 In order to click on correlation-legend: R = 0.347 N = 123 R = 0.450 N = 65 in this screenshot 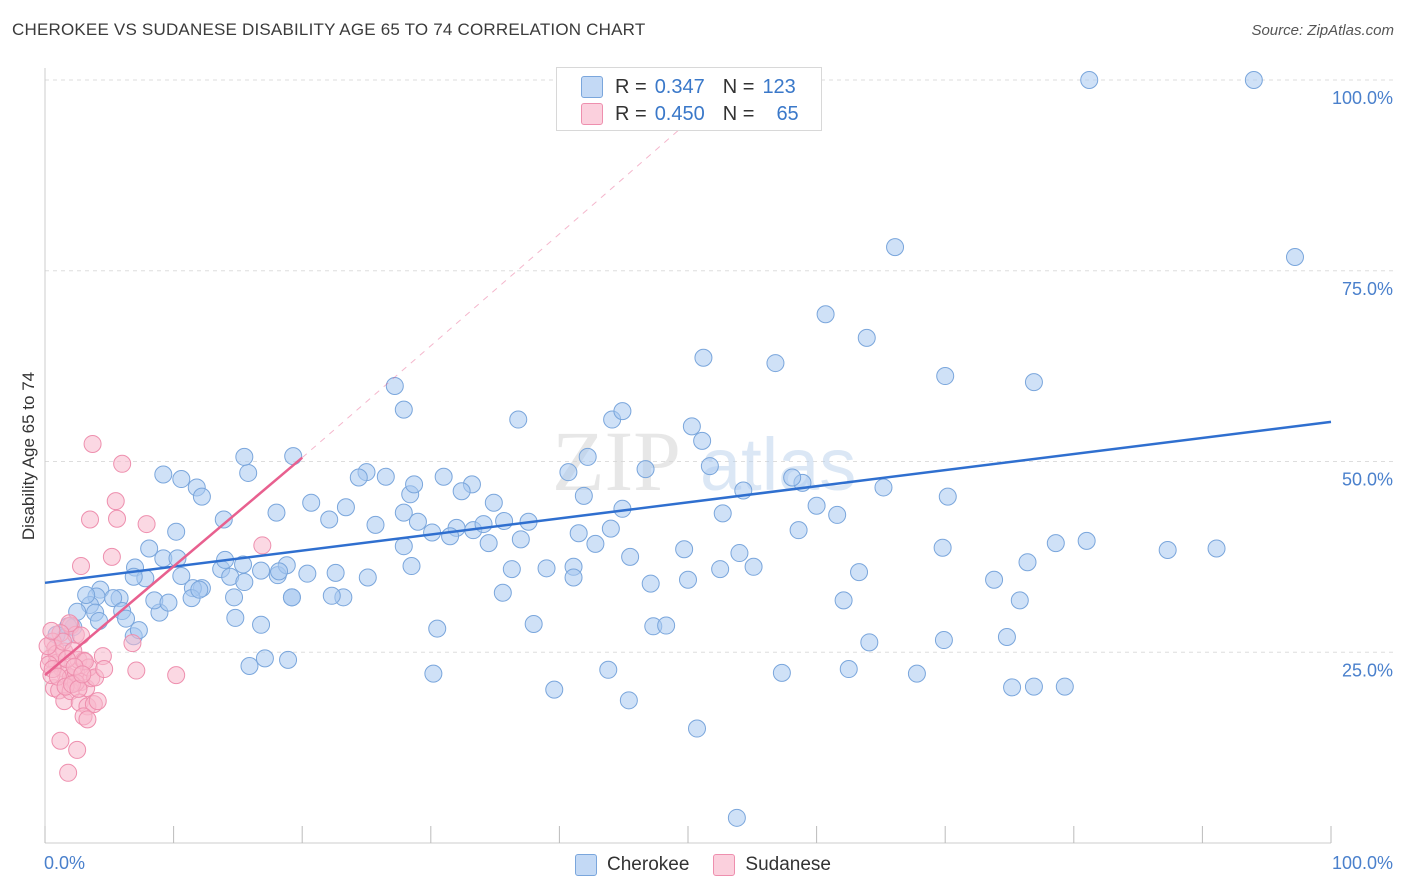, I will do `click(689, 99)`.